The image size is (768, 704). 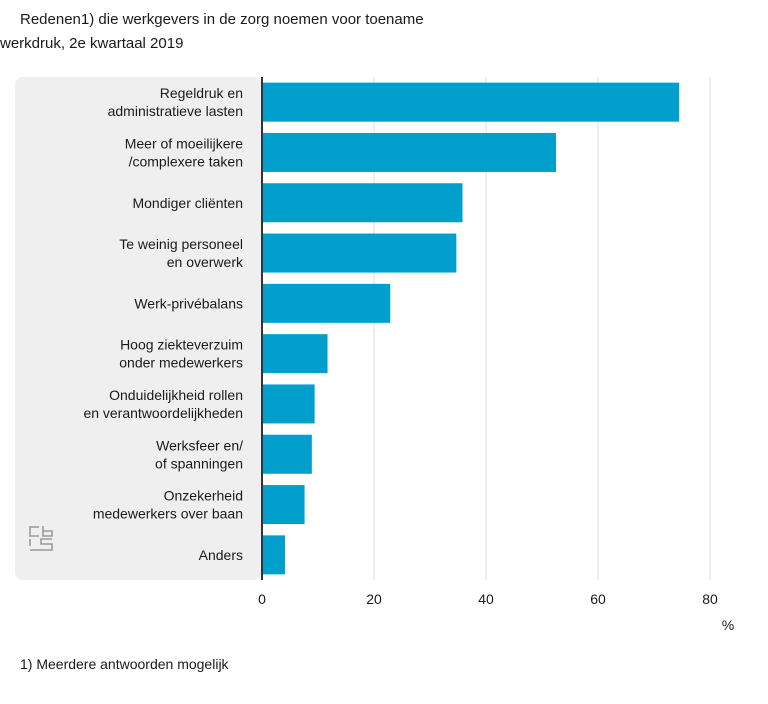 I want to click on category-label: Meer of moeilijkere, so click(x=184, y=143).